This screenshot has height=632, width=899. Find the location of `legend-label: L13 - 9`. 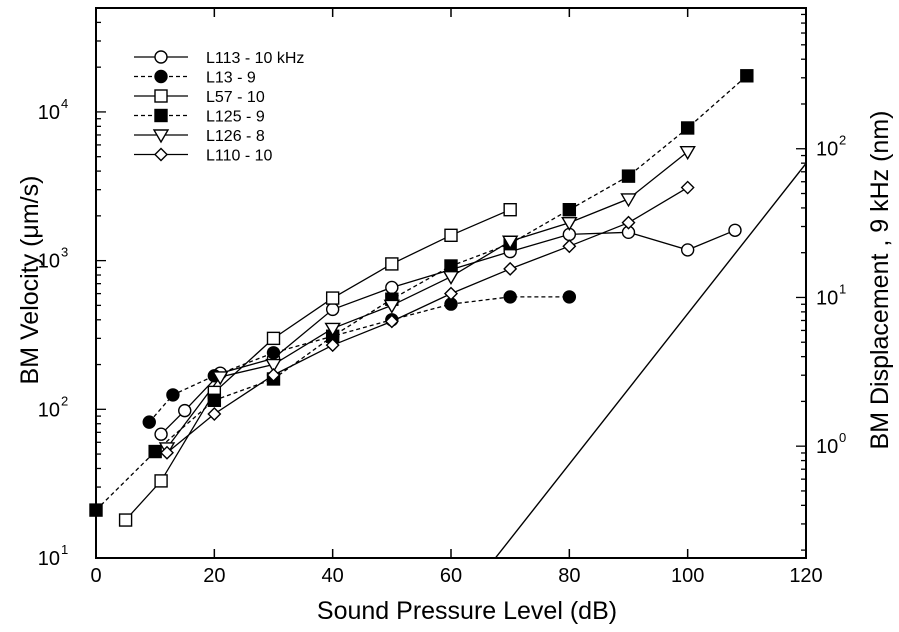

legend-label: L13 - 9 is located at coordinates (231, 78).